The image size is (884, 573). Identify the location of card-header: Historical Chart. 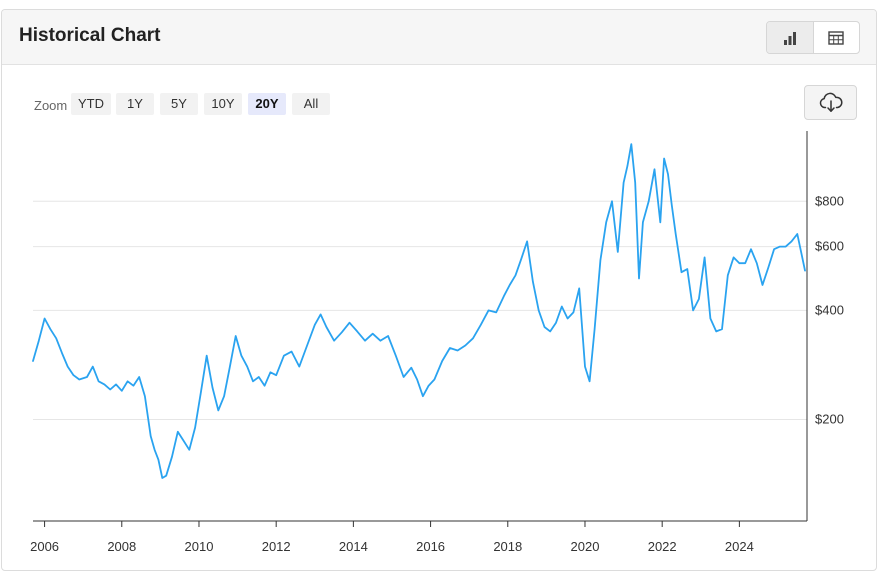
(439, 37).